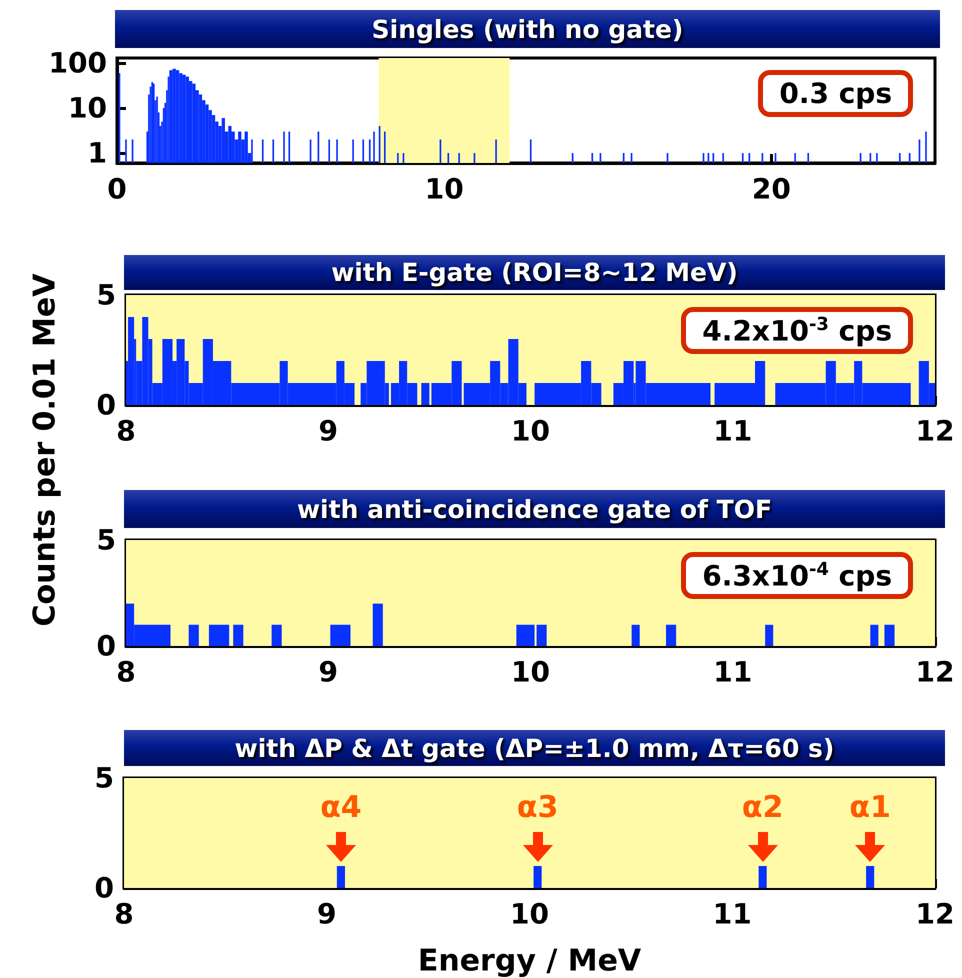 The height and width of the screenshot is (978, 962). I want to click on chart-title: with ΔP & Δt gate (ΔP=±1.0 mm, Δτ=60 s), so click(534, 748).